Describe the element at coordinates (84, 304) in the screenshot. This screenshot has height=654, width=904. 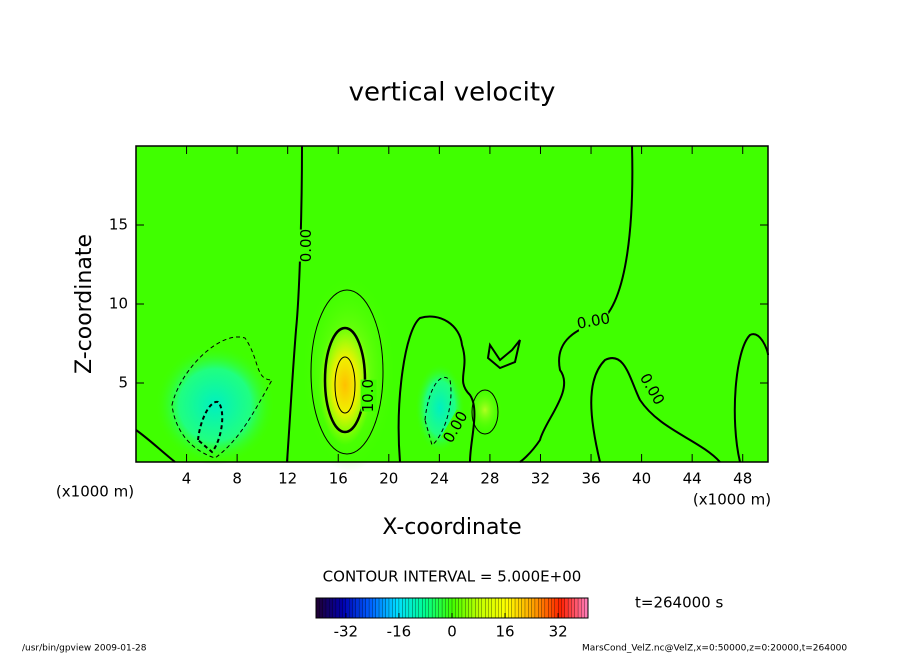
I see `y-axis-label: Z-coordinate` at that location.